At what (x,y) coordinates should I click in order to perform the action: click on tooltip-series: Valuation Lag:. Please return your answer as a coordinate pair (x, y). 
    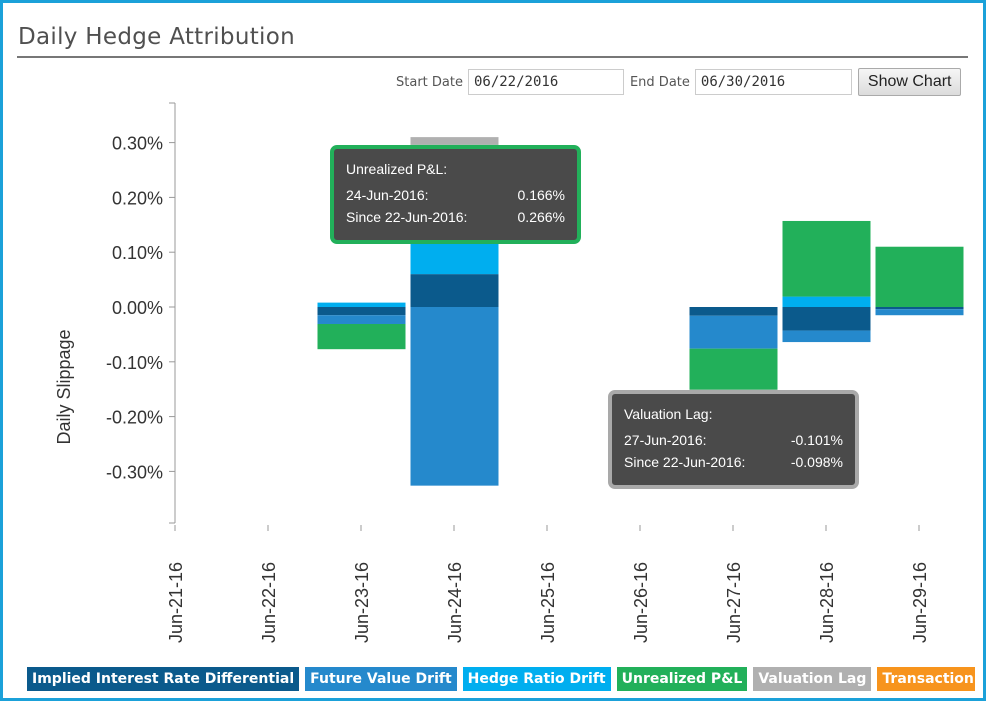
    Looking at the image, I should click on (668, 414).